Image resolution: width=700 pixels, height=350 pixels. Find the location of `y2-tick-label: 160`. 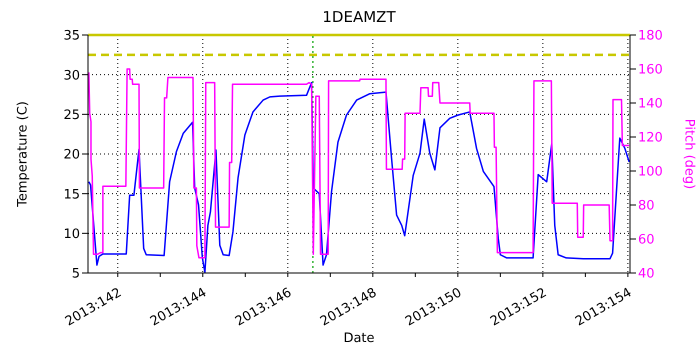

y2-tick-label: 160 is located at coordinates (650, 70).